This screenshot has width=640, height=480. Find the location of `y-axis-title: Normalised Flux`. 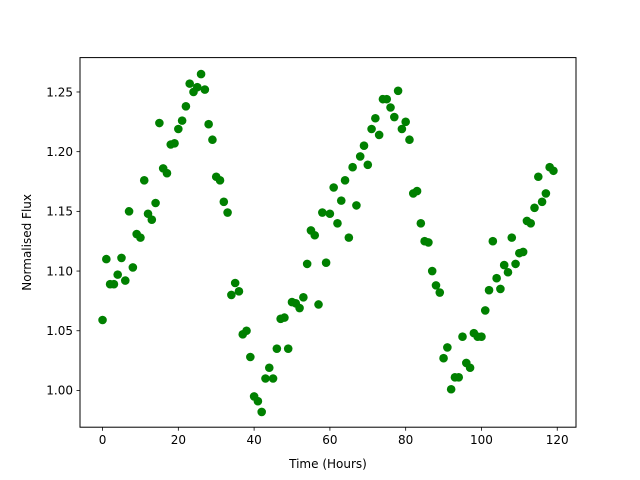

y-axis-title: Normalised Flux is located at coordinates (27, 242).